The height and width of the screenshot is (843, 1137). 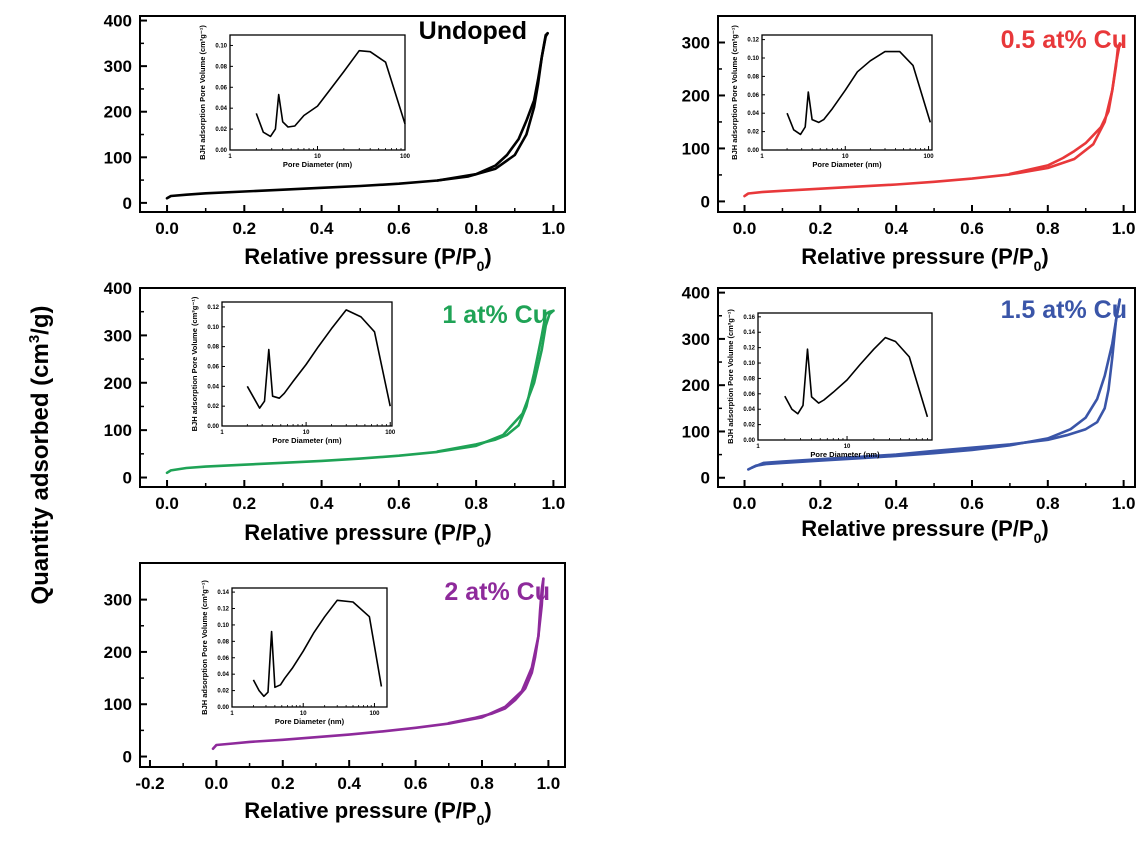 What do you see at coordinates (749, 318) in the screenshot?
I see `inset-y-tick-label: 0.16` at bounding box center [749, 318].